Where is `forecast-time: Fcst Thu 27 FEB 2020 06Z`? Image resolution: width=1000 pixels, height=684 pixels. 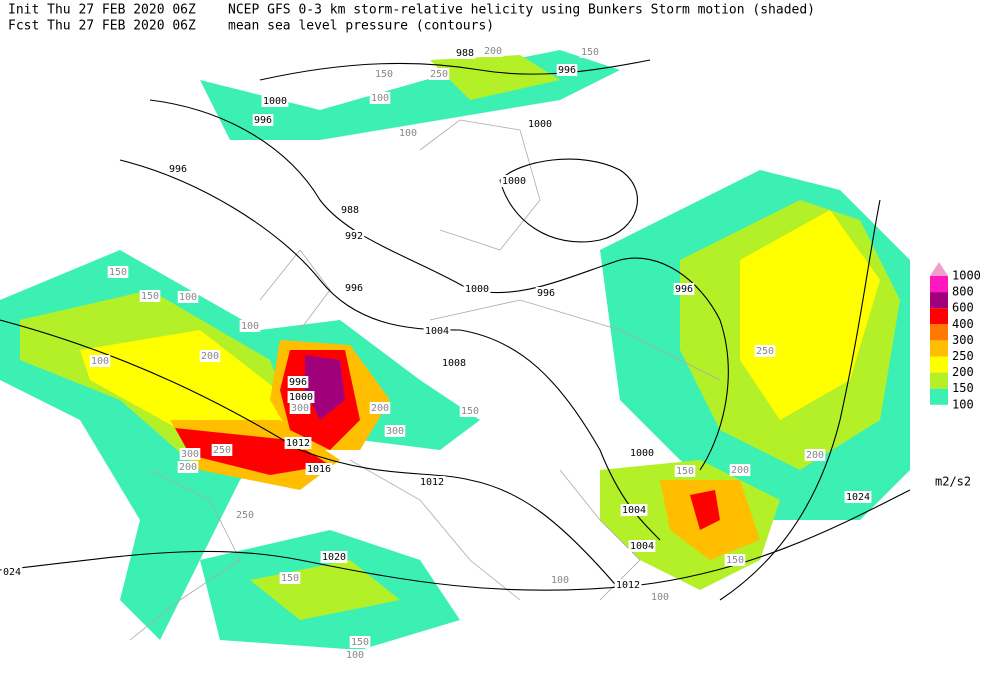
forecast-time: Fcst Thu 27 FEB 2020 06Z is located at coordinates (102, 26).